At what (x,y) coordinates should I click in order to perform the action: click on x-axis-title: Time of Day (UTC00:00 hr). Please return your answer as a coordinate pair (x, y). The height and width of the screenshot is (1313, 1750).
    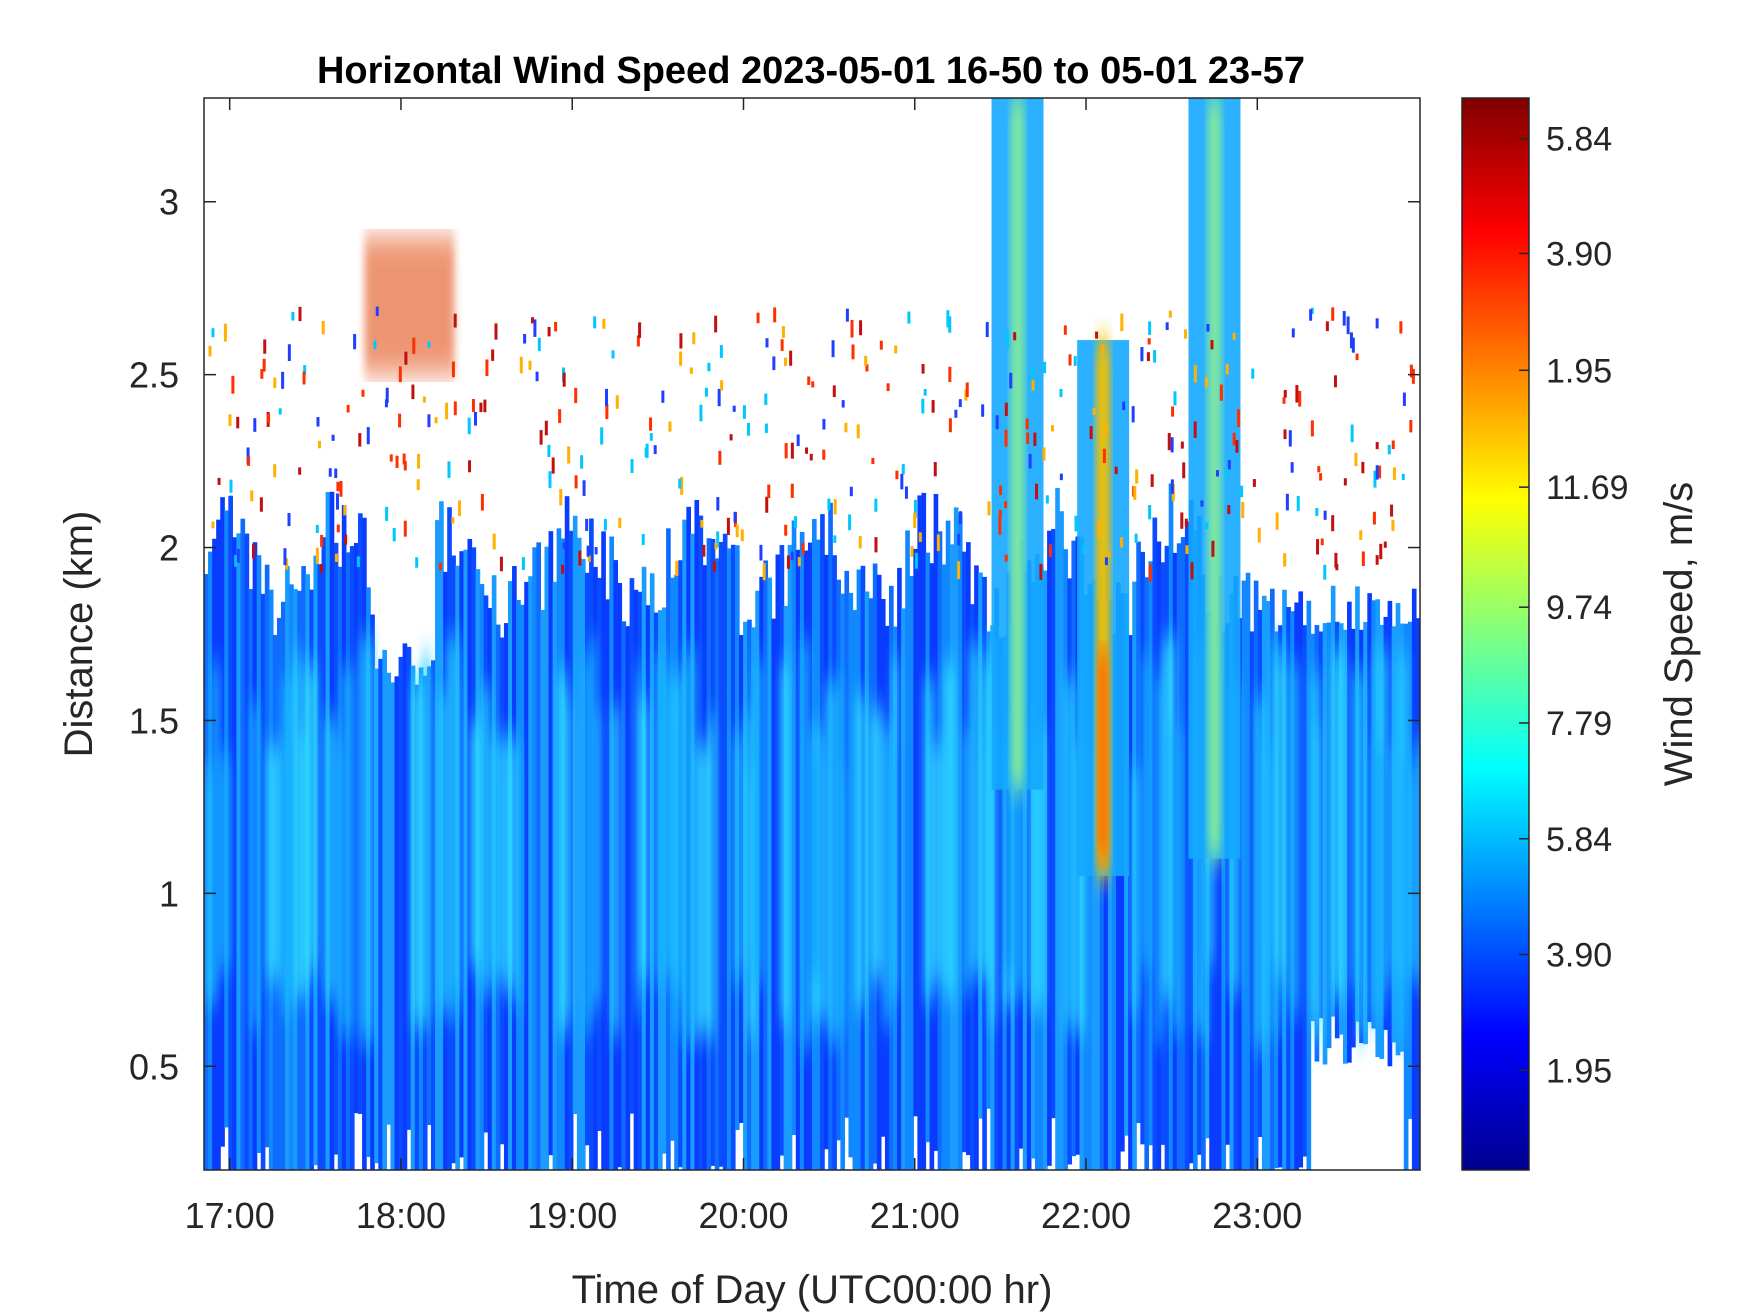
    Looking at the image, I should click on (812, 1290).